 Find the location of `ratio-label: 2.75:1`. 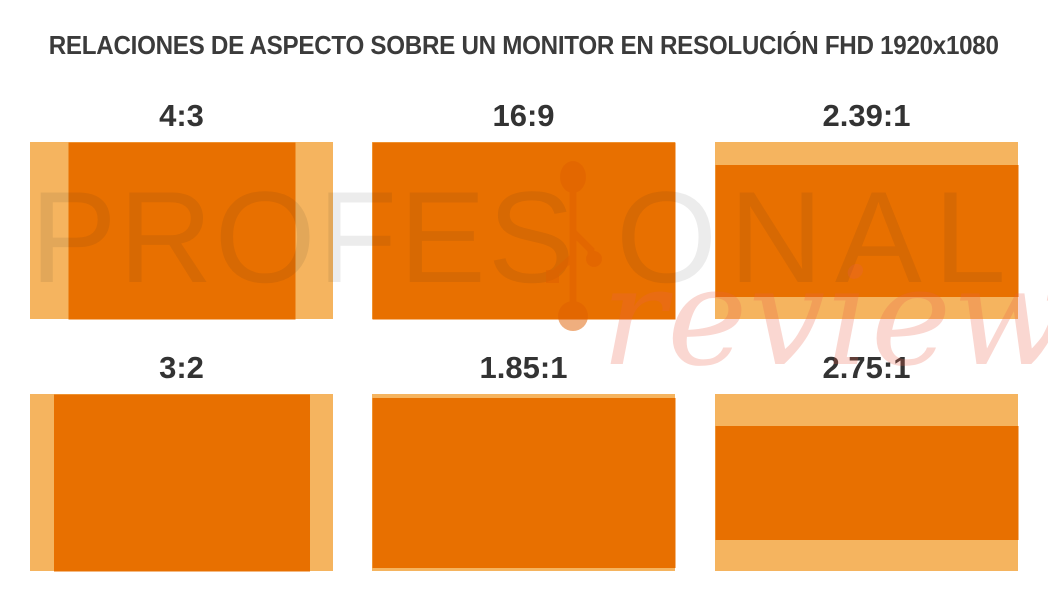

ratio-label: 2.75:1 is located at coordinates (866, 367).